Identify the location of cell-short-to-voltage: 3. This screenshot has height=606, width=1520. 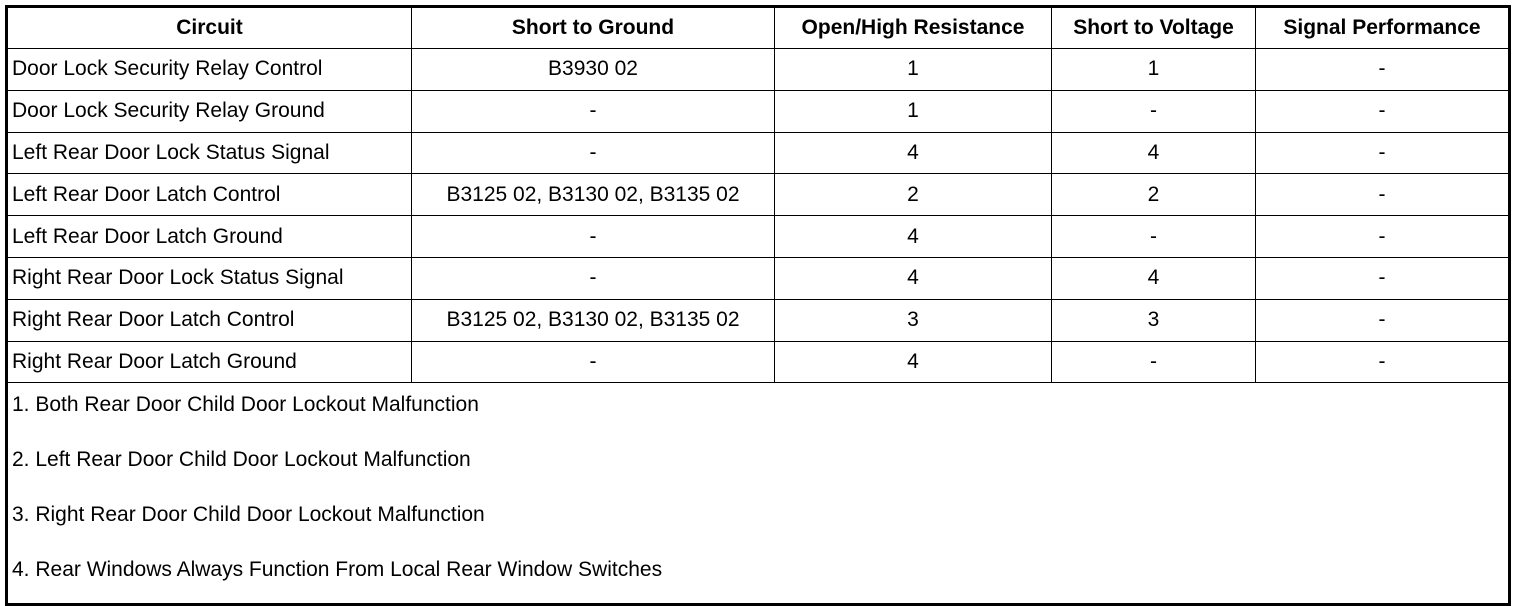
(1153, 320).